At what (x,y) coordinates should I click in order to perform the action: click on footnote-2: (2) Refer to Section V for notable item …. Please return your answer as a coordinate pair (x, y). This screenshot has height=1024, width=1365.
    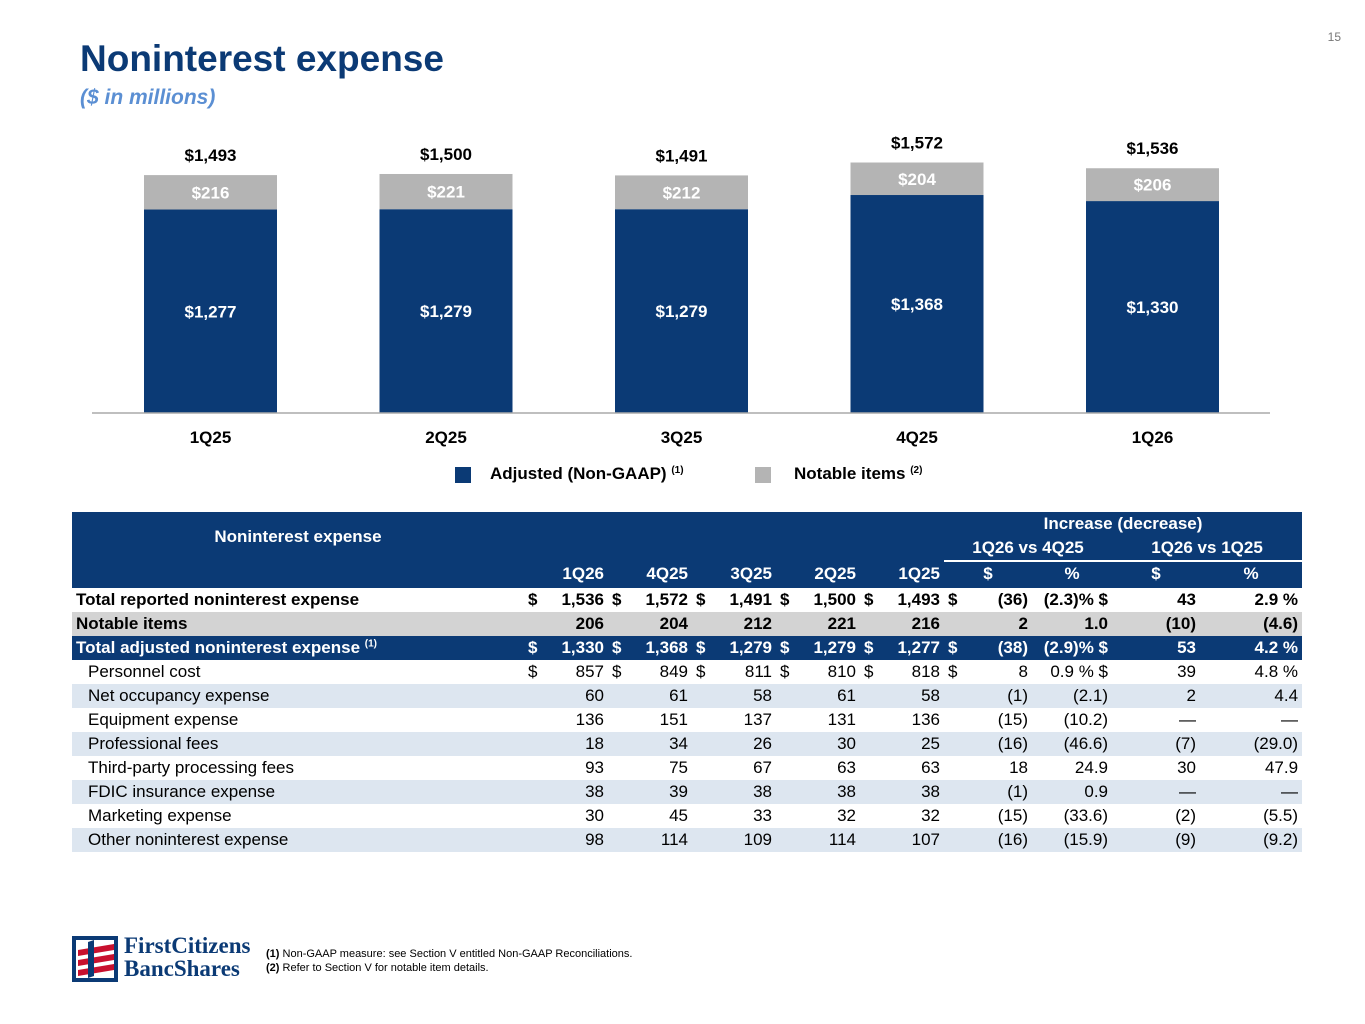
    Looking at the image, I should click on (377, 968).